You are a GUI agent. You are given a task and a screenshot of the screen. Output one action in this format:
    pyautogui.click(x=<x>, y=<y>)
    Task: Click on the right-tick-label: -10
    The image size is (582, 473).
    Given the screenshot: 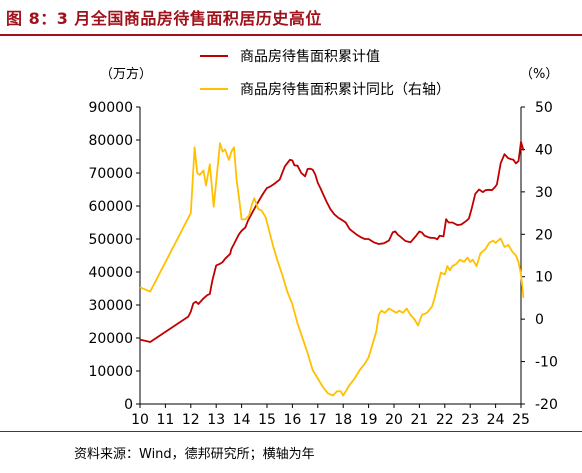 What is the action you would take?
    pyautogui.click(x=546, y=363)
    